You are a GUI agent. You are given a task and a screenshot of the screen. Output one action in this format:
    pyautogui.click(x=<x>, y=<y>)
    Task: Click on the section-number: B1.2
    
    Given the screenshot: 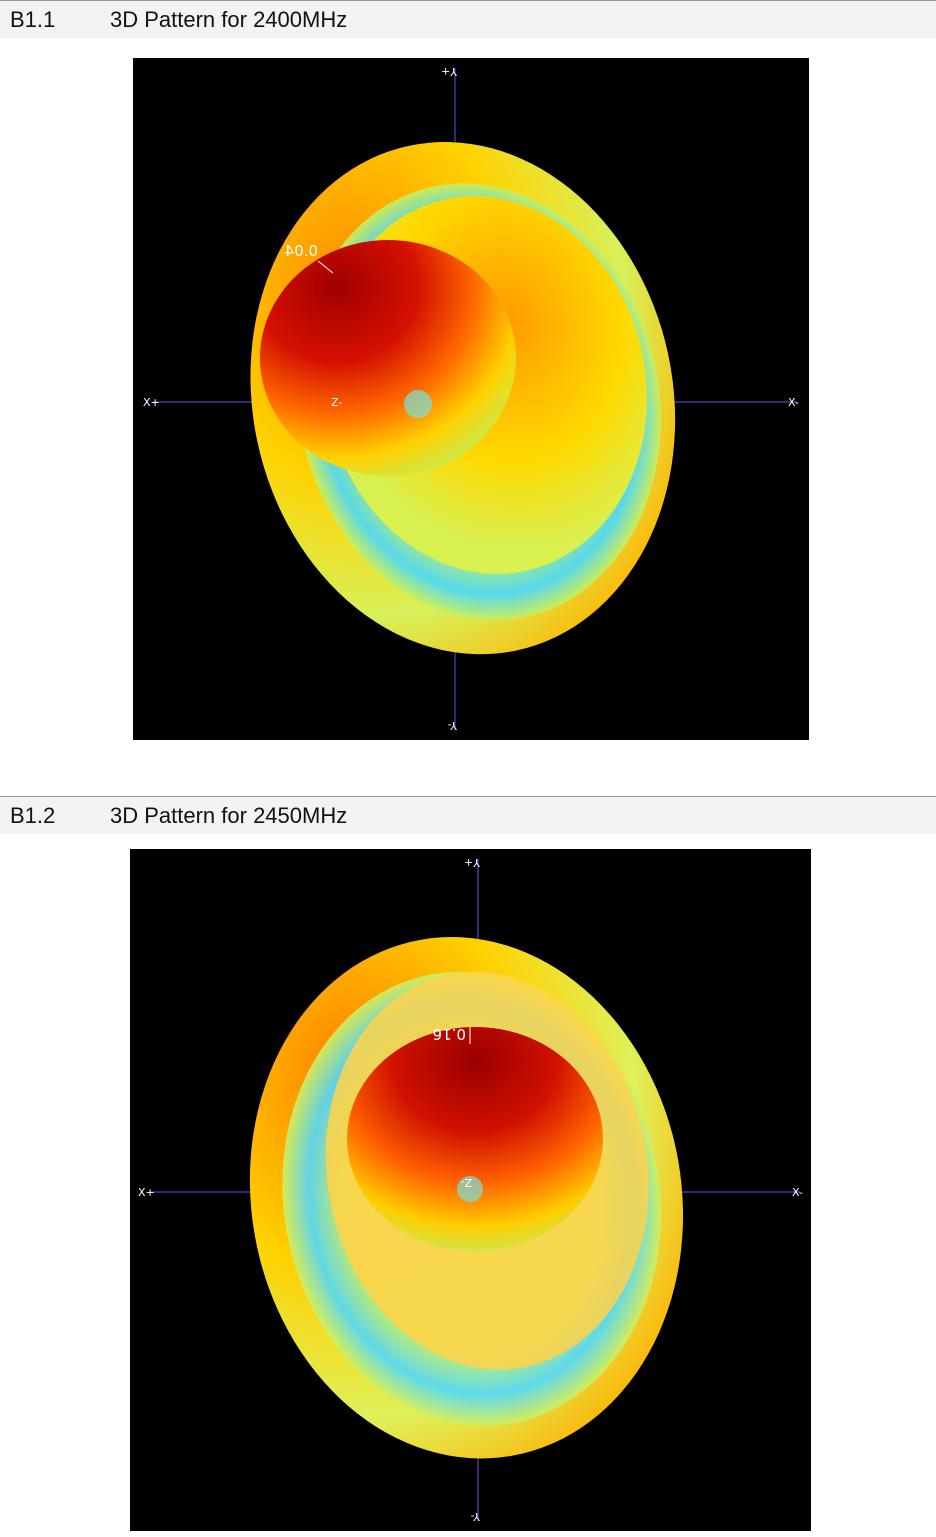 What is the action you would take?
    pyautogui.click(x=33, y=815)
    